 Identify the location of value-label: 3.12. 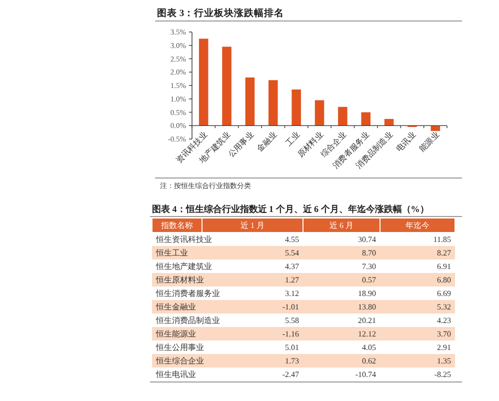
(292, 293).